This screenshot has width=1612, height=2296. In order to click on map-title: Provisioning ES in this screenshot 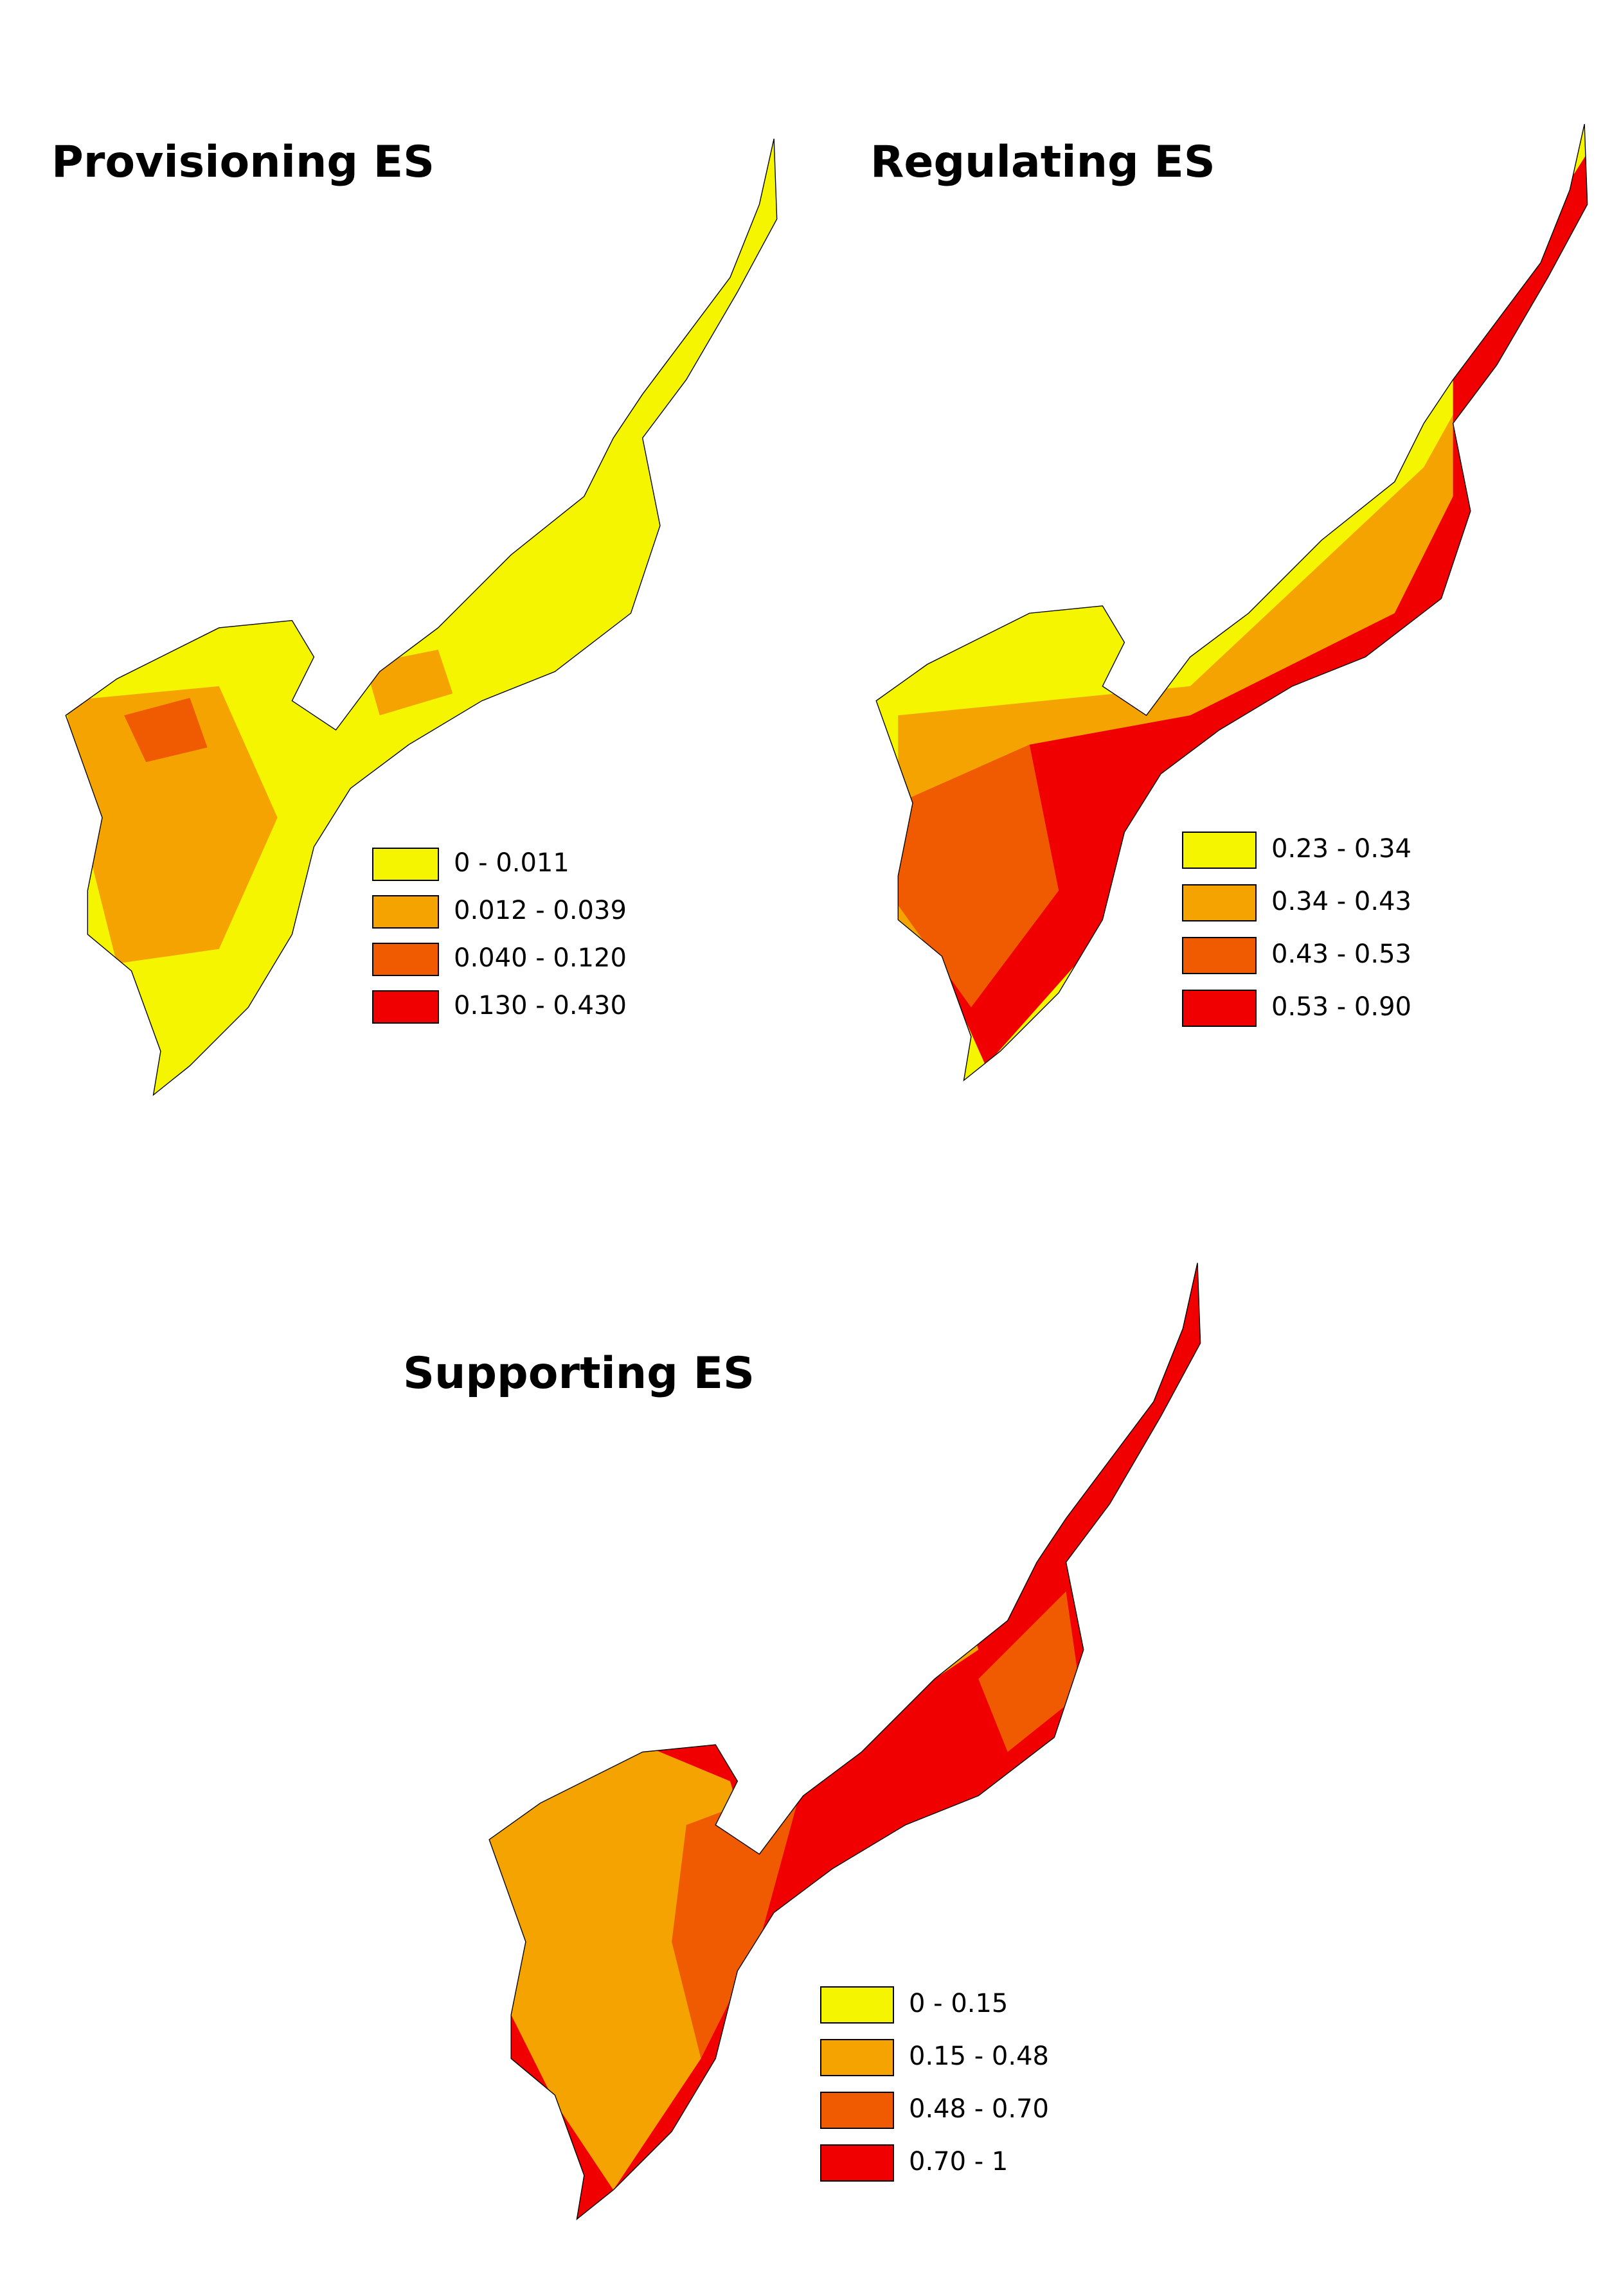, I will do `click(242, 163)`.